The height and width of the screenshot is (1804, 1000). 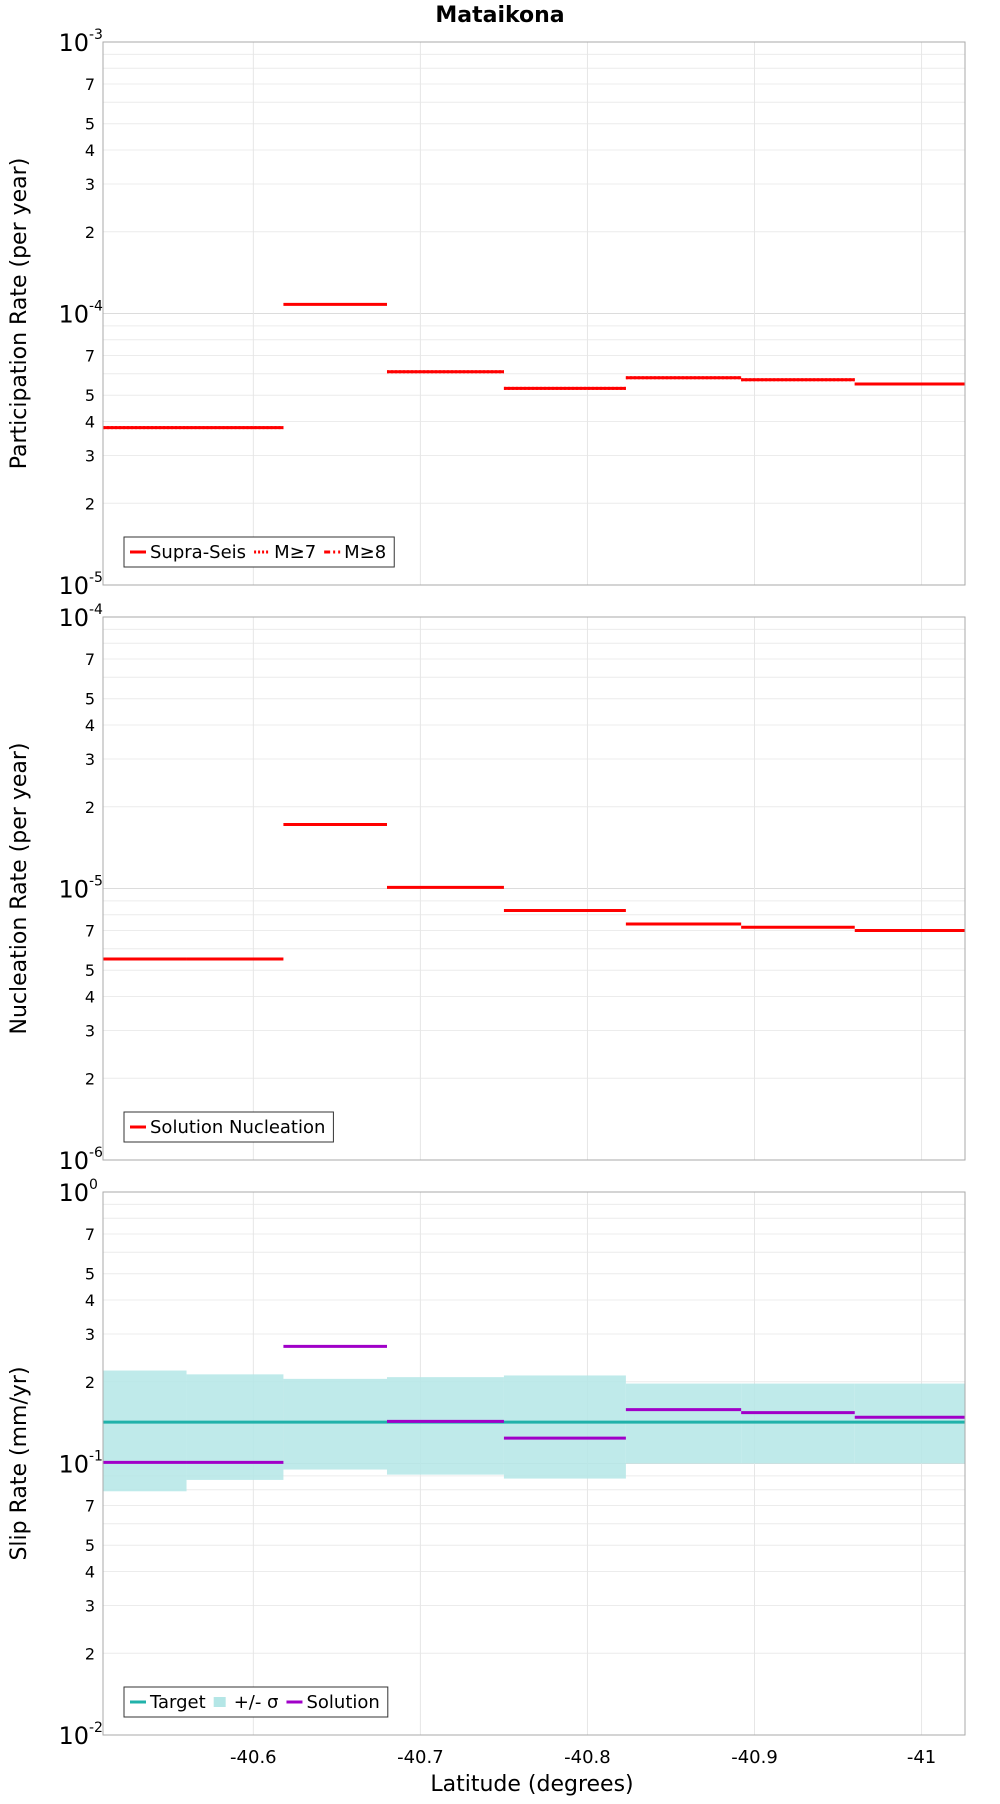 What do you see at coordinates (921, 1757) in the screenshot?
I see `x-tick-label: -41` at bounding box center [921, 1757].